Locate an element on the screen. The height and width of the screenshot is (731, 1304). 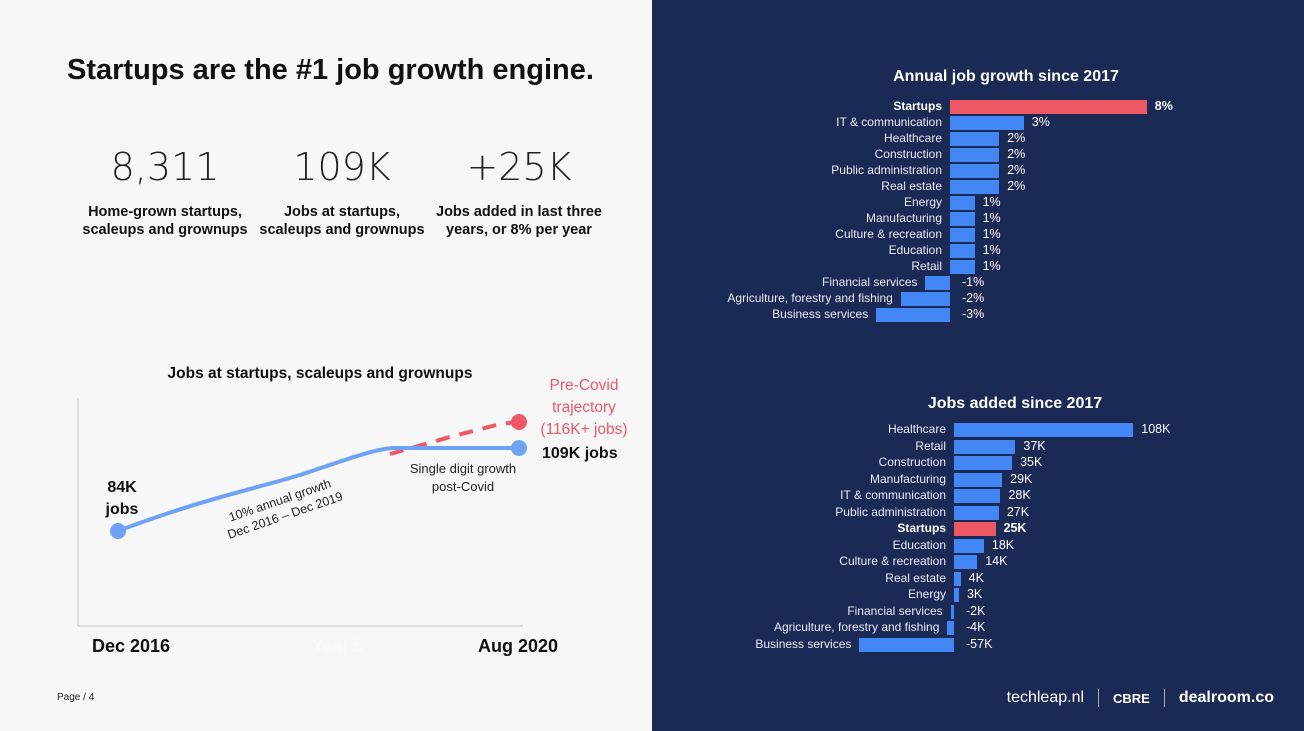
value-label: 8% is located at coordinates (1163, 106).